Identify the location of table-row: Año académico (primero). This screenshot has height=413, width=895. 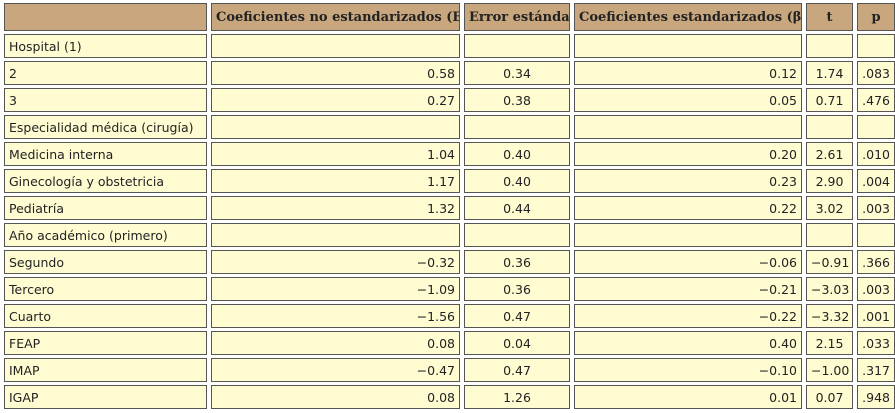
(449, 235).